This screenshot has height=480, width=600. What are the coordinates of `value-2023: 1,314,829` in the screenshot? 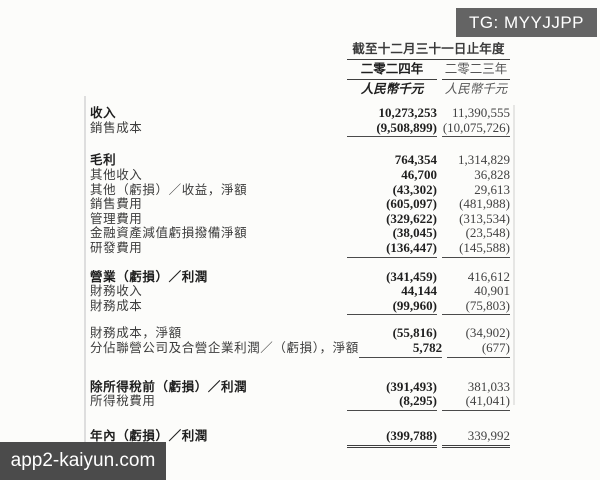 It's located at (484, 160).